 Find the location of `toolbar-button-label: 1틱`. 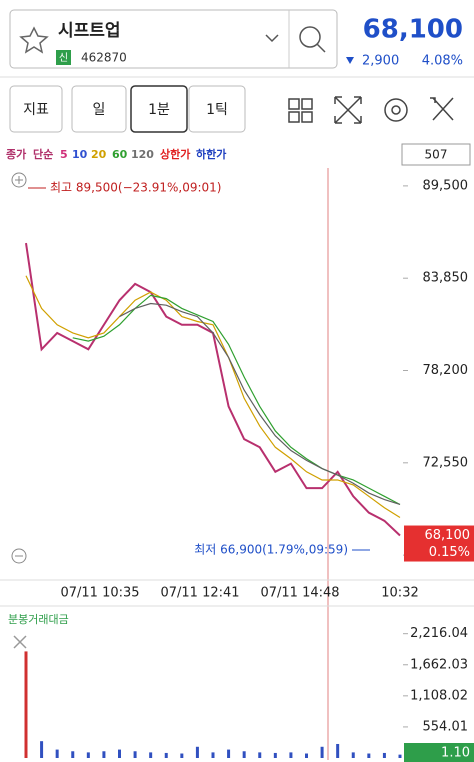

toolbar-button-label: 1틱 is located at coordinates (217, 110).